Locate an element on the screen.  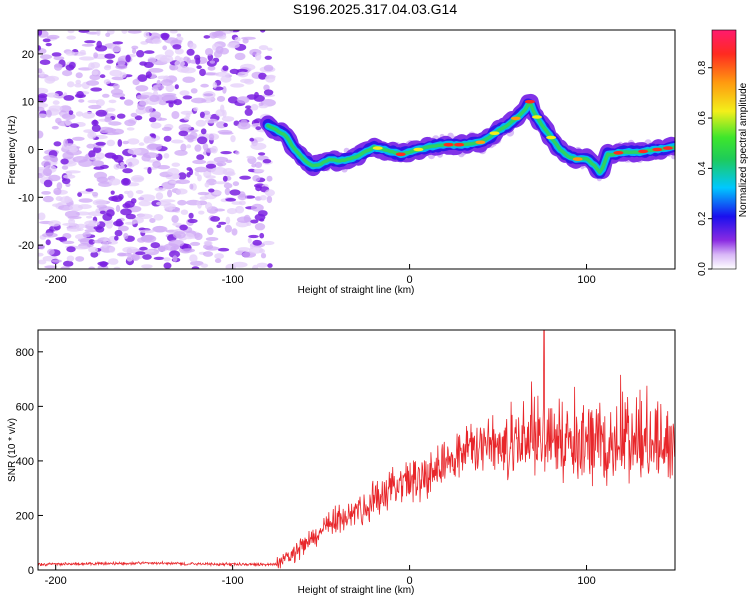
spectrogram-x-tick-label: -200 is located at coordinates (56, 280).